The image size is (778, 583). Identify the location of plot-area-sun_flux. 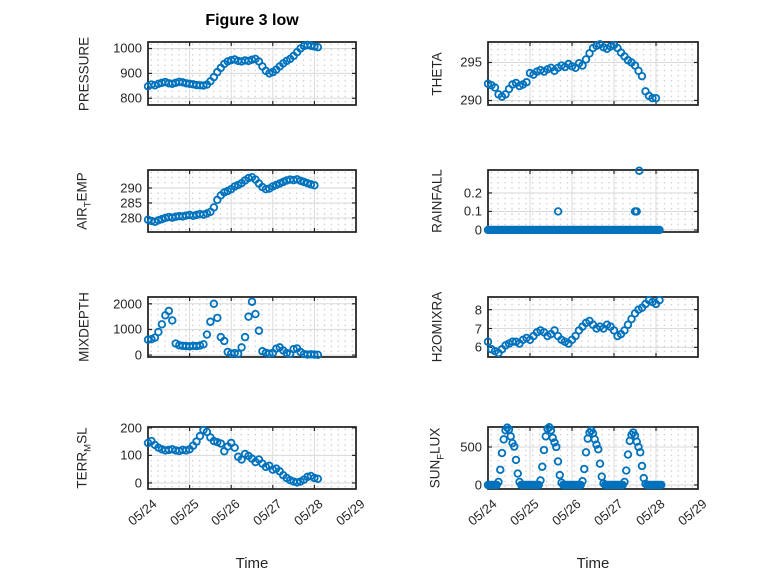
(591, 456).